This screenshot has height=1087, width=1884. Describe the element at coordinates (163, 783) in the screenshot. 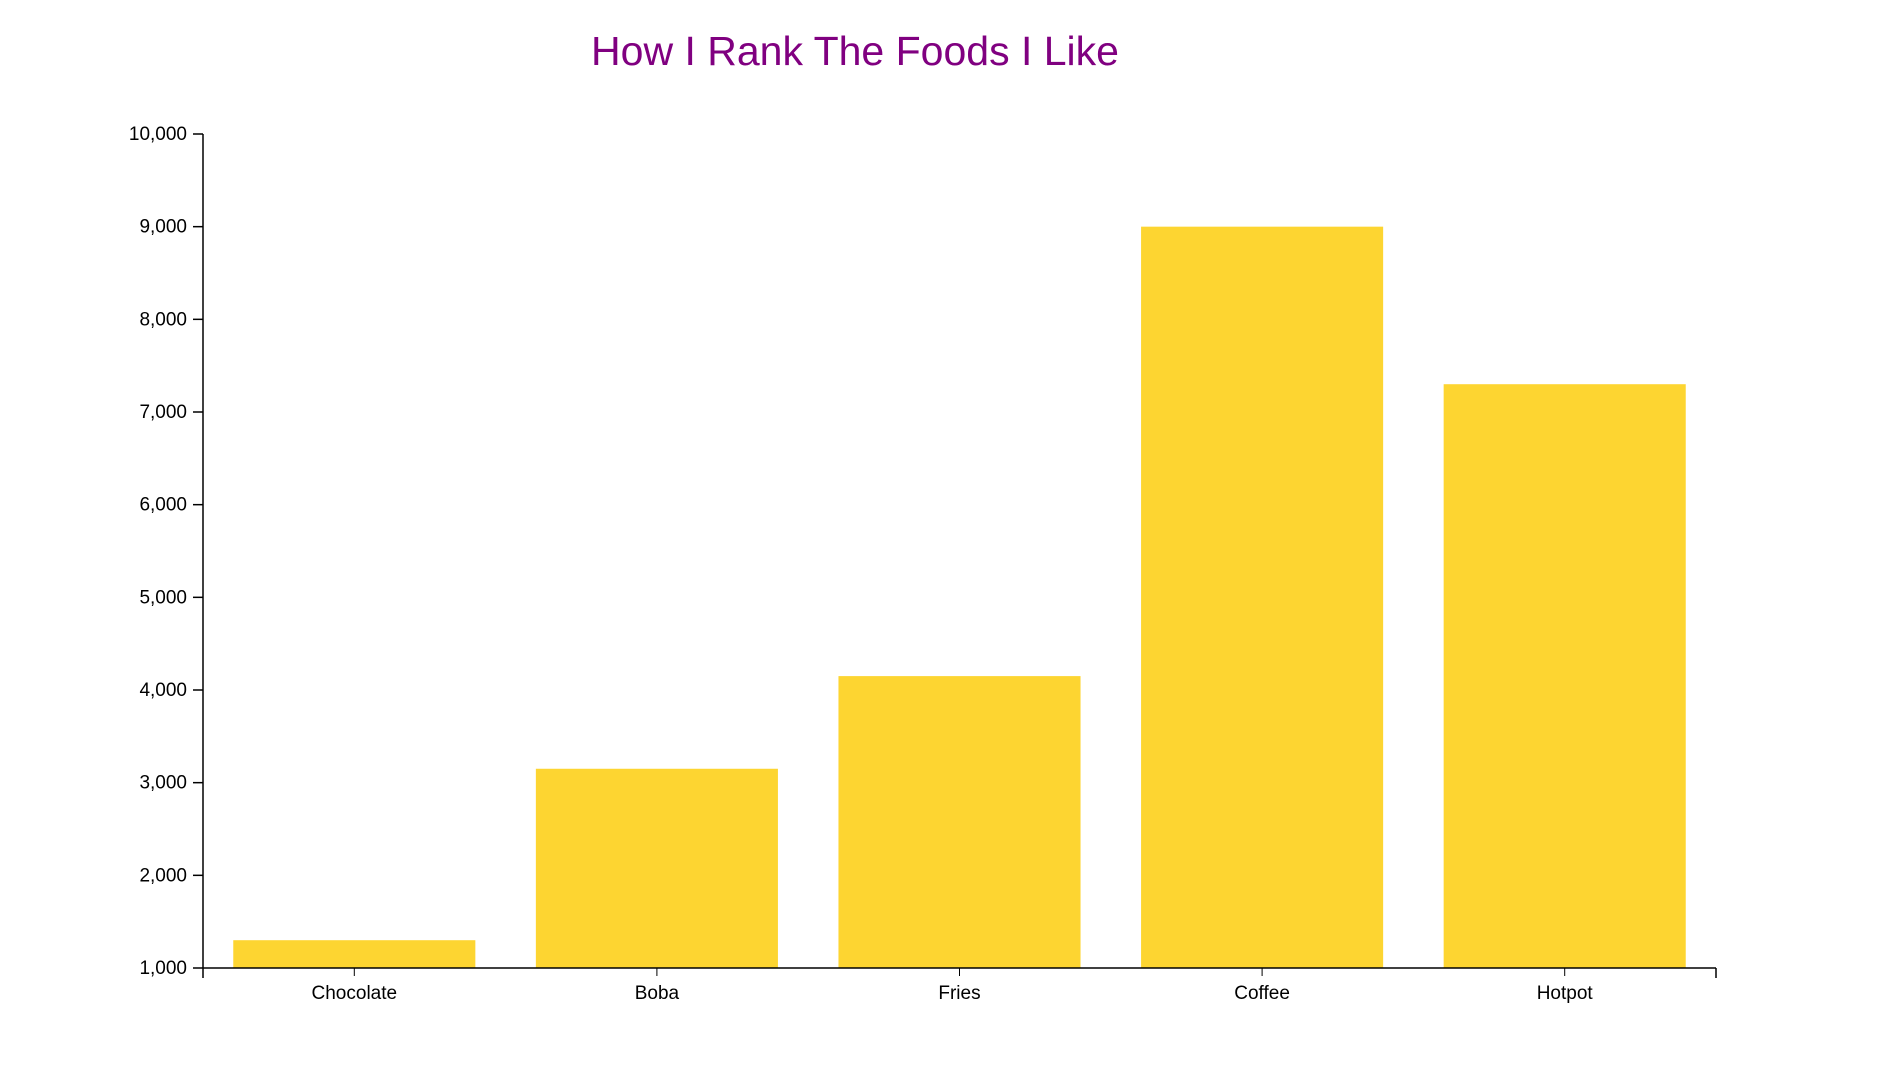

I see `y-tick-label: 3,000` at that location.